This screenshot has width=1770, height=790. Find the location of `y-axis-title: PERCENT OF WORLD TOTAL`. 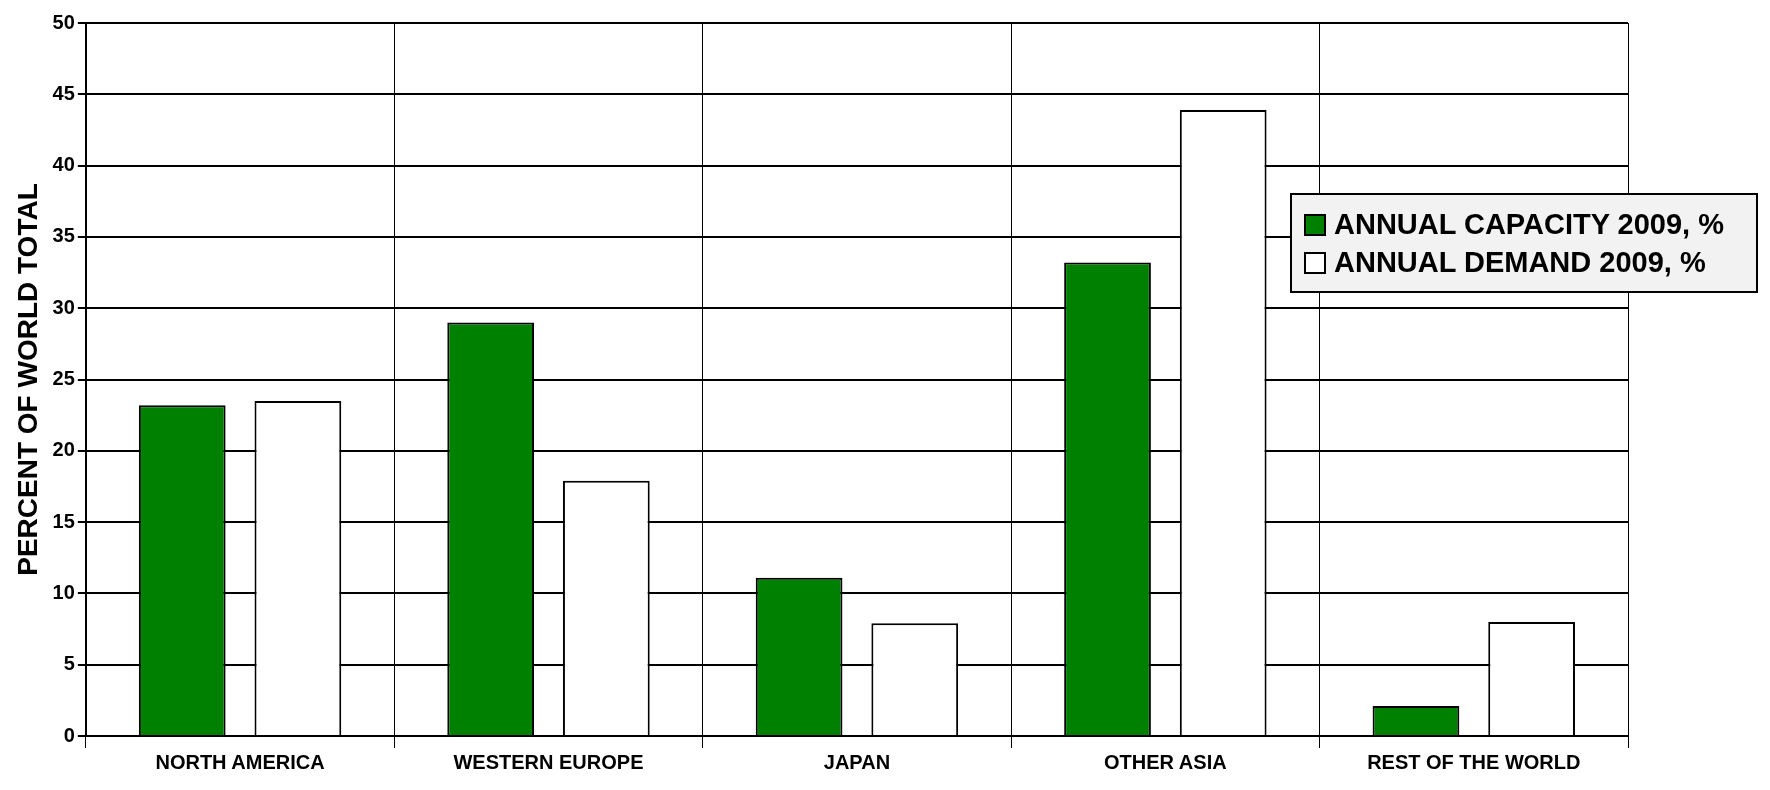

y-axis-title: PERCENT OF WORLD TOTAL is located at coordinates (27, 379).